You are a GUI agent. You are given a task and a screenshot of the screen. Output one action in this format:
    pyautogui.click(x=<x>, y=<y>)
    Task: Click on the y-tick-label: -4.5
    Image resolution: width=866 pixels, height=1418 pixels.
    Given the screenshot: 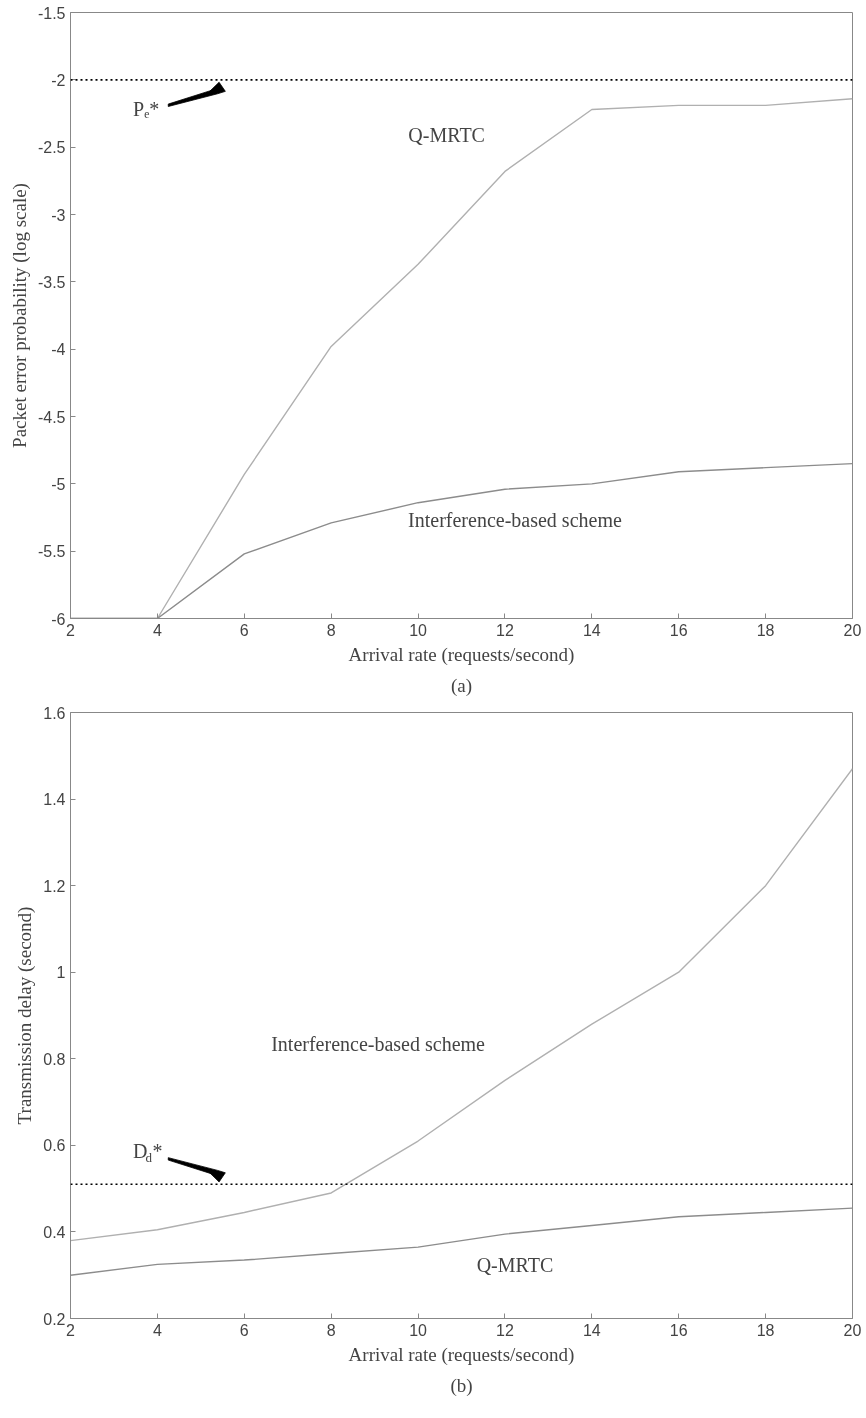 What is the action you would take?
    pyautogui.click(x=51, y=417)
    